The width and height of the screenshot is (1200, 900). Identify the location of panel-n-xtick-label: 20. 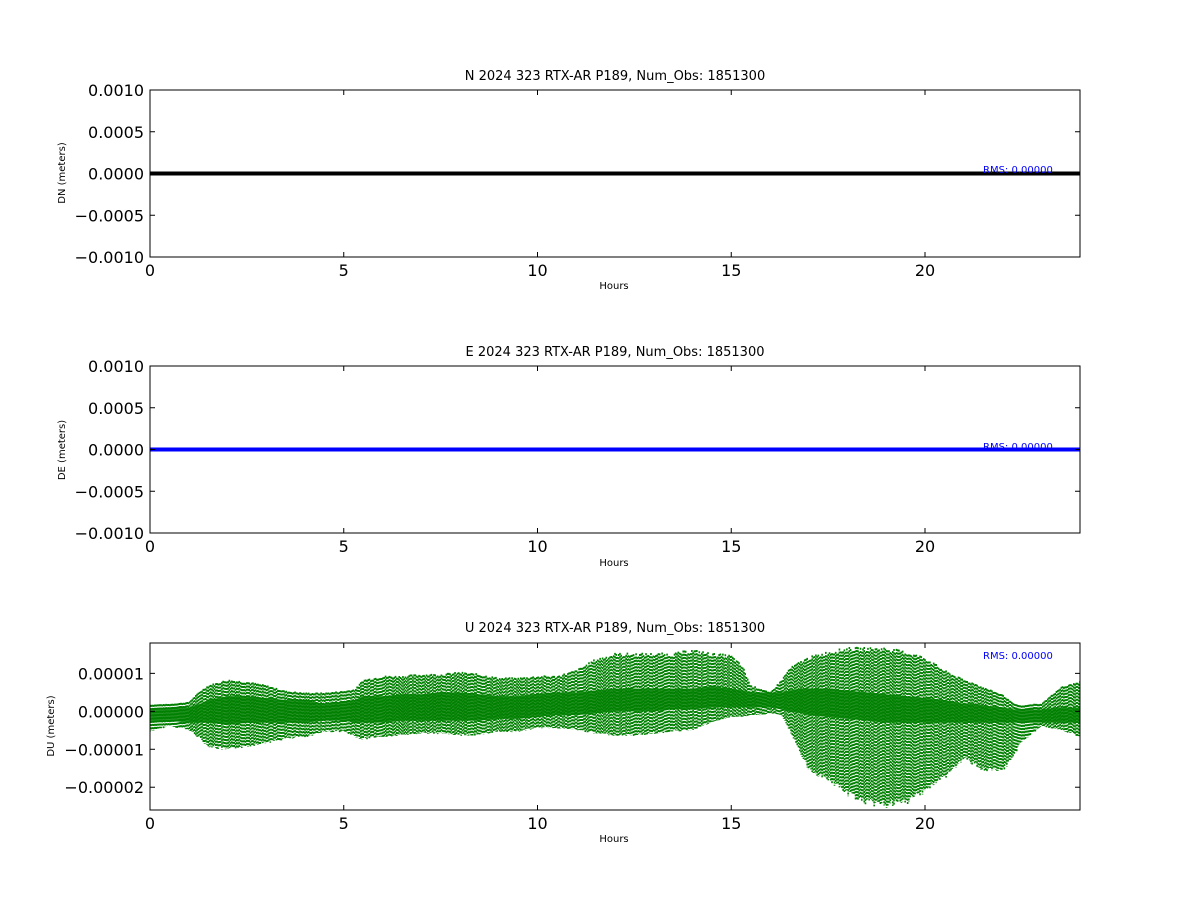
(925, 270).